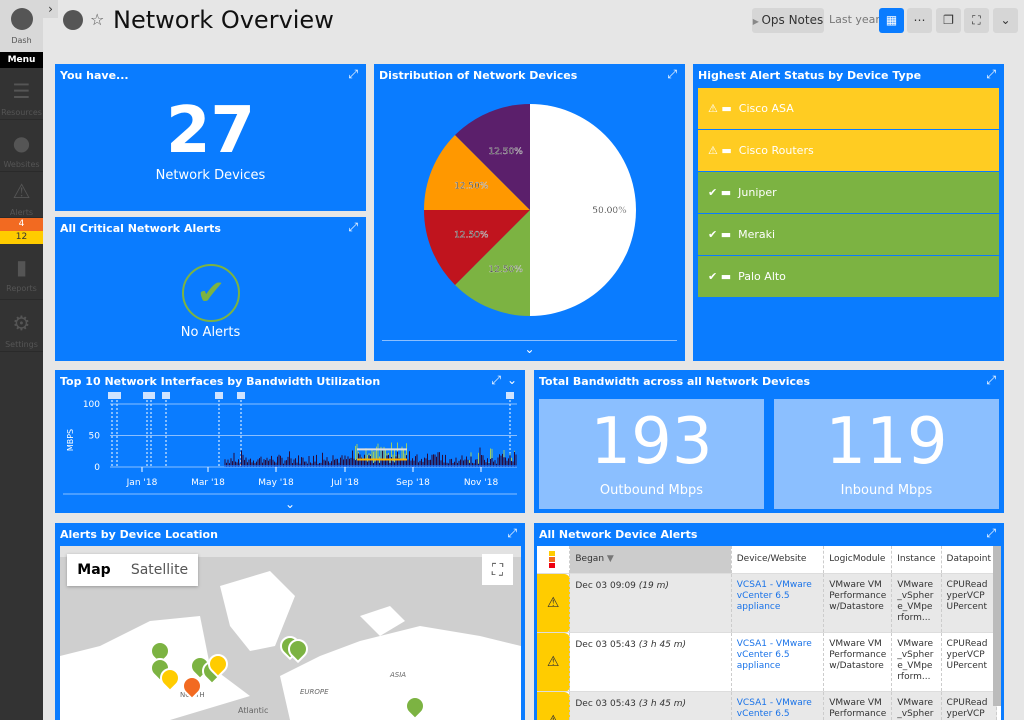  What do you see at coordinates (976, 20) in the screenshot?
I see `fullscreen-button: ⛶` at bounding box center [976, 20].